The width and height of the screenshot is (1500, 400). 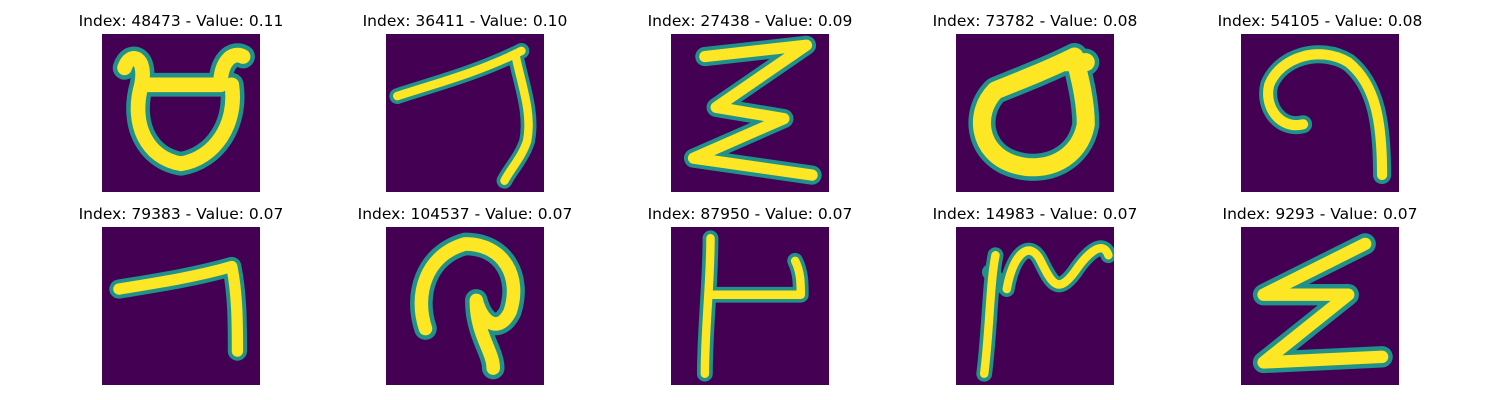 What do you see at coordinates (1320, 306) in the screenshot?
I see `zigzag-z-icon` at bounding box center [1320, 306].